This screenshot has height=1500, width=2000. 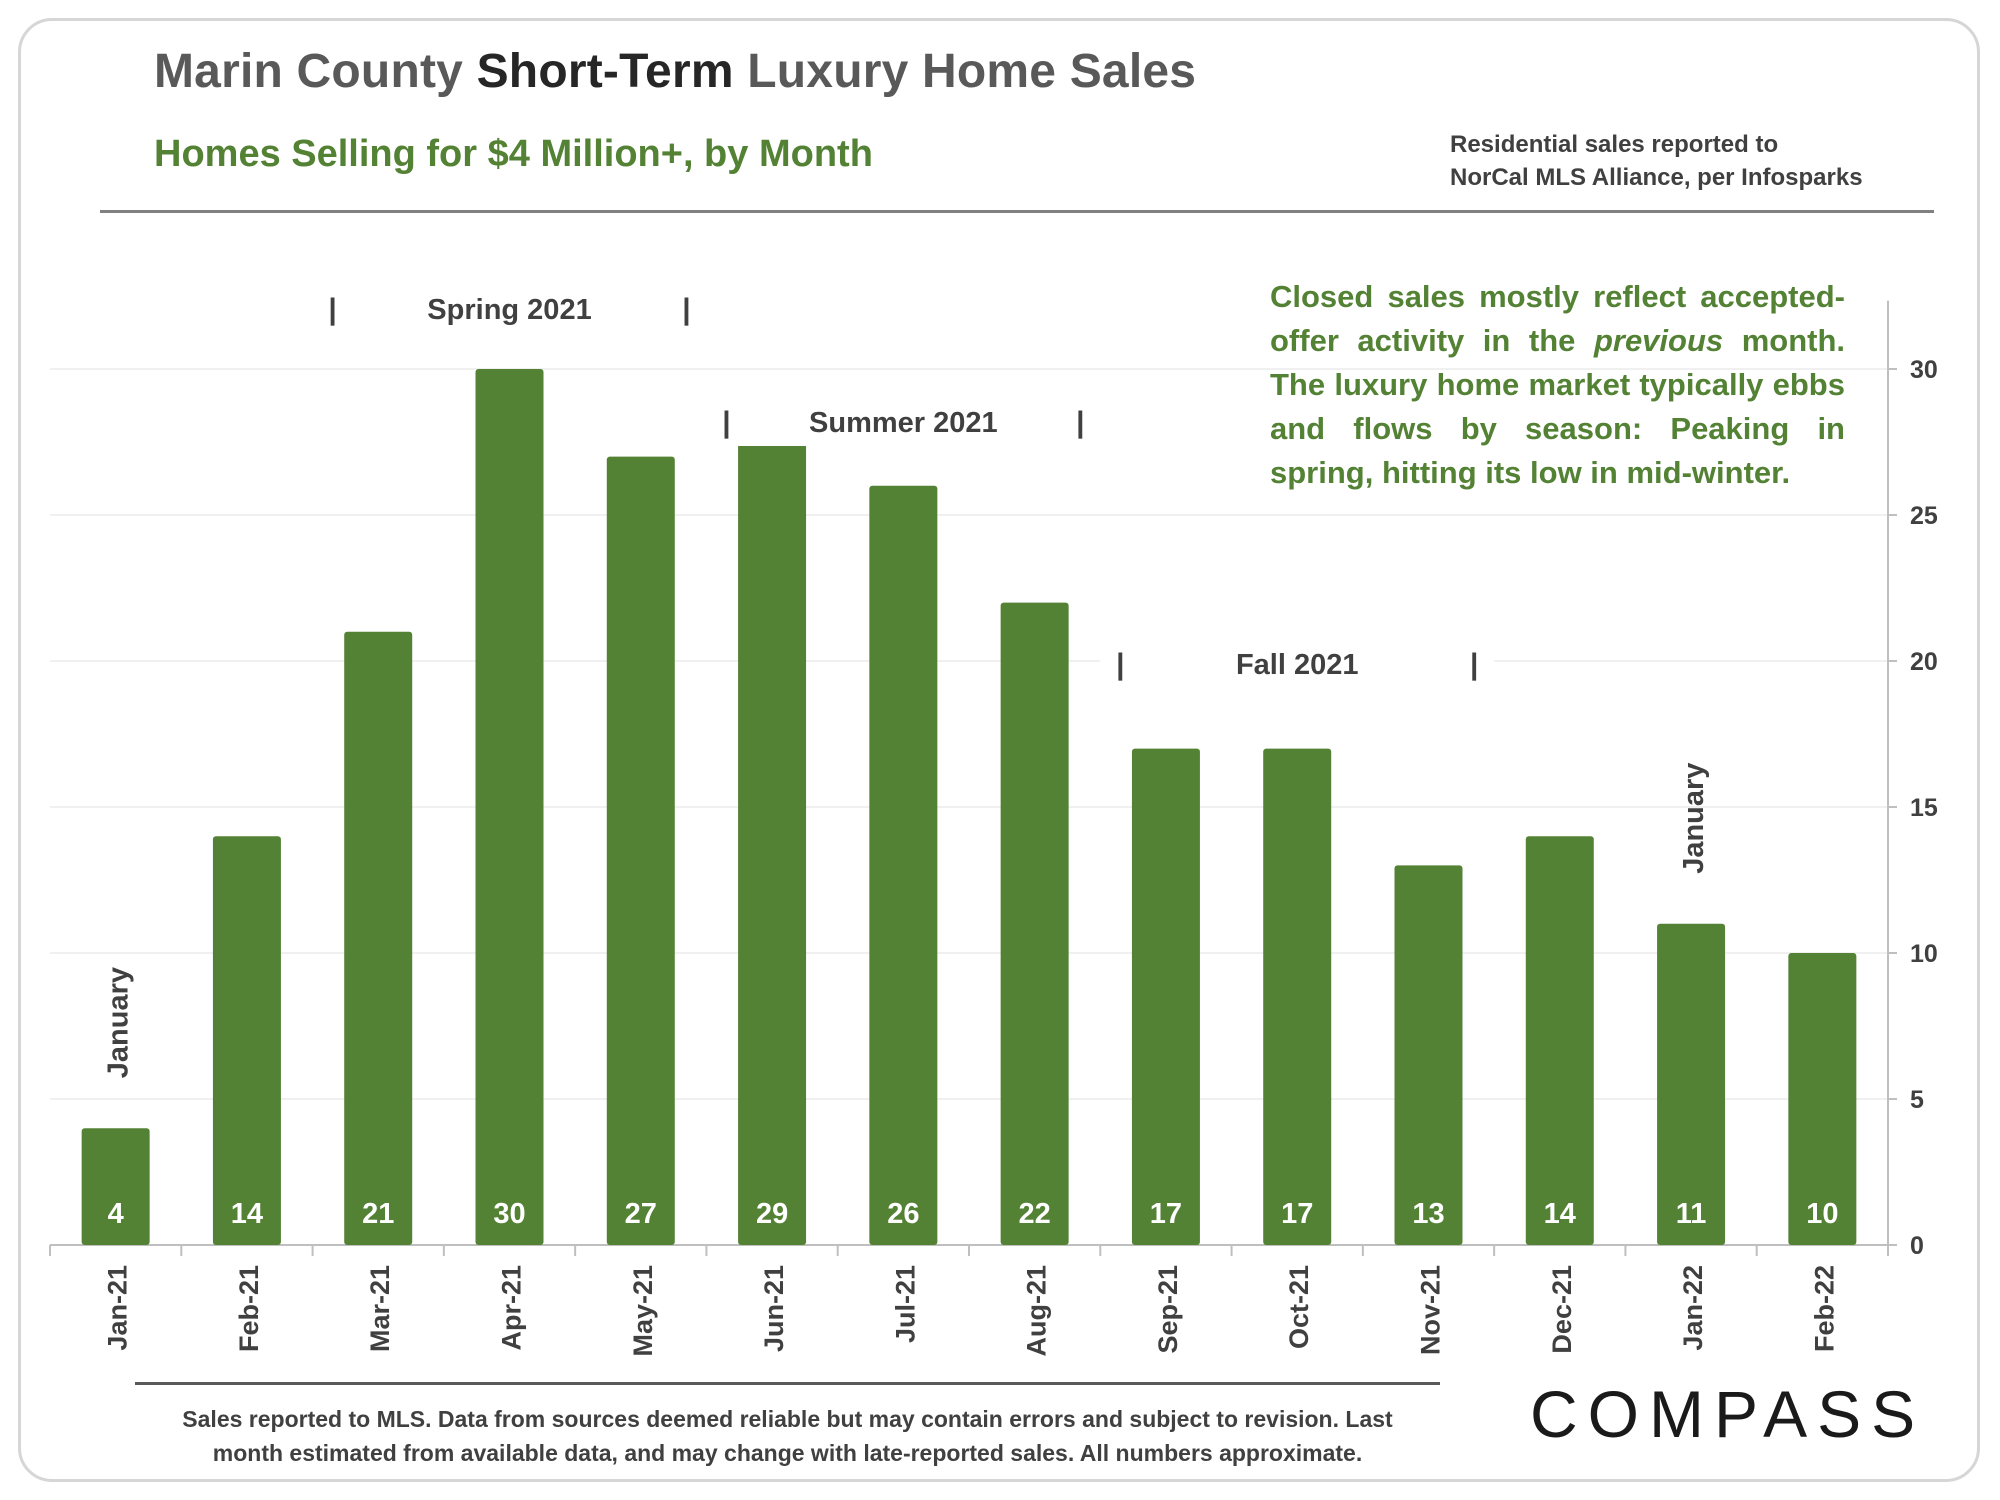 I want to click on season-label: Fall 2021, so click(x=1297, y=665).